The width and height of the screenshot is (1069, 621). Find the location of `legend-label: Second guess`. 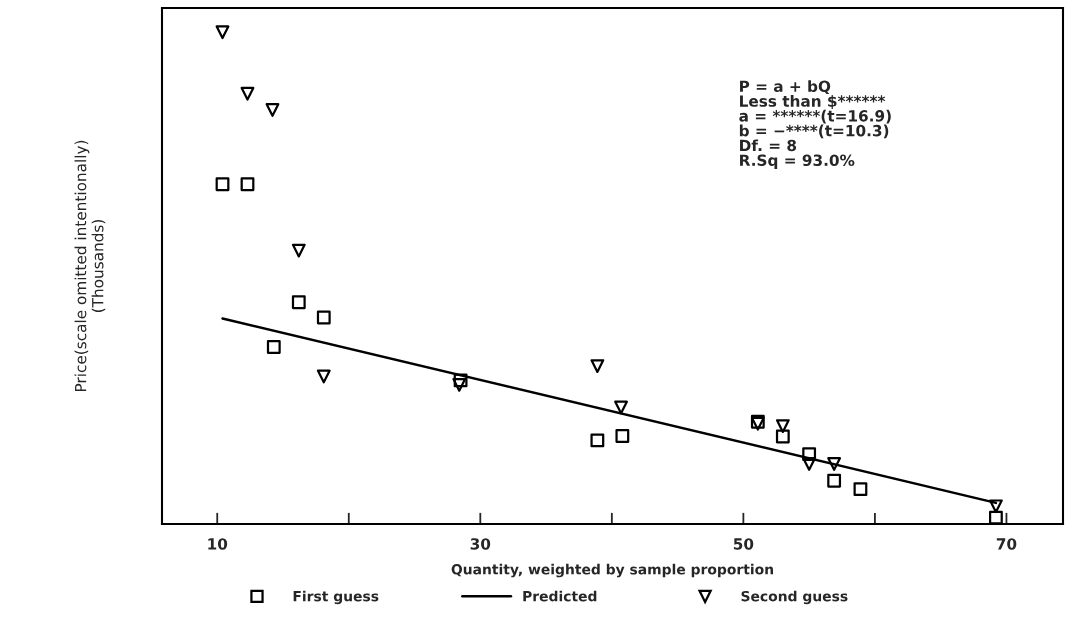

legend-label: Second guess is located at coordinates (794, 597).